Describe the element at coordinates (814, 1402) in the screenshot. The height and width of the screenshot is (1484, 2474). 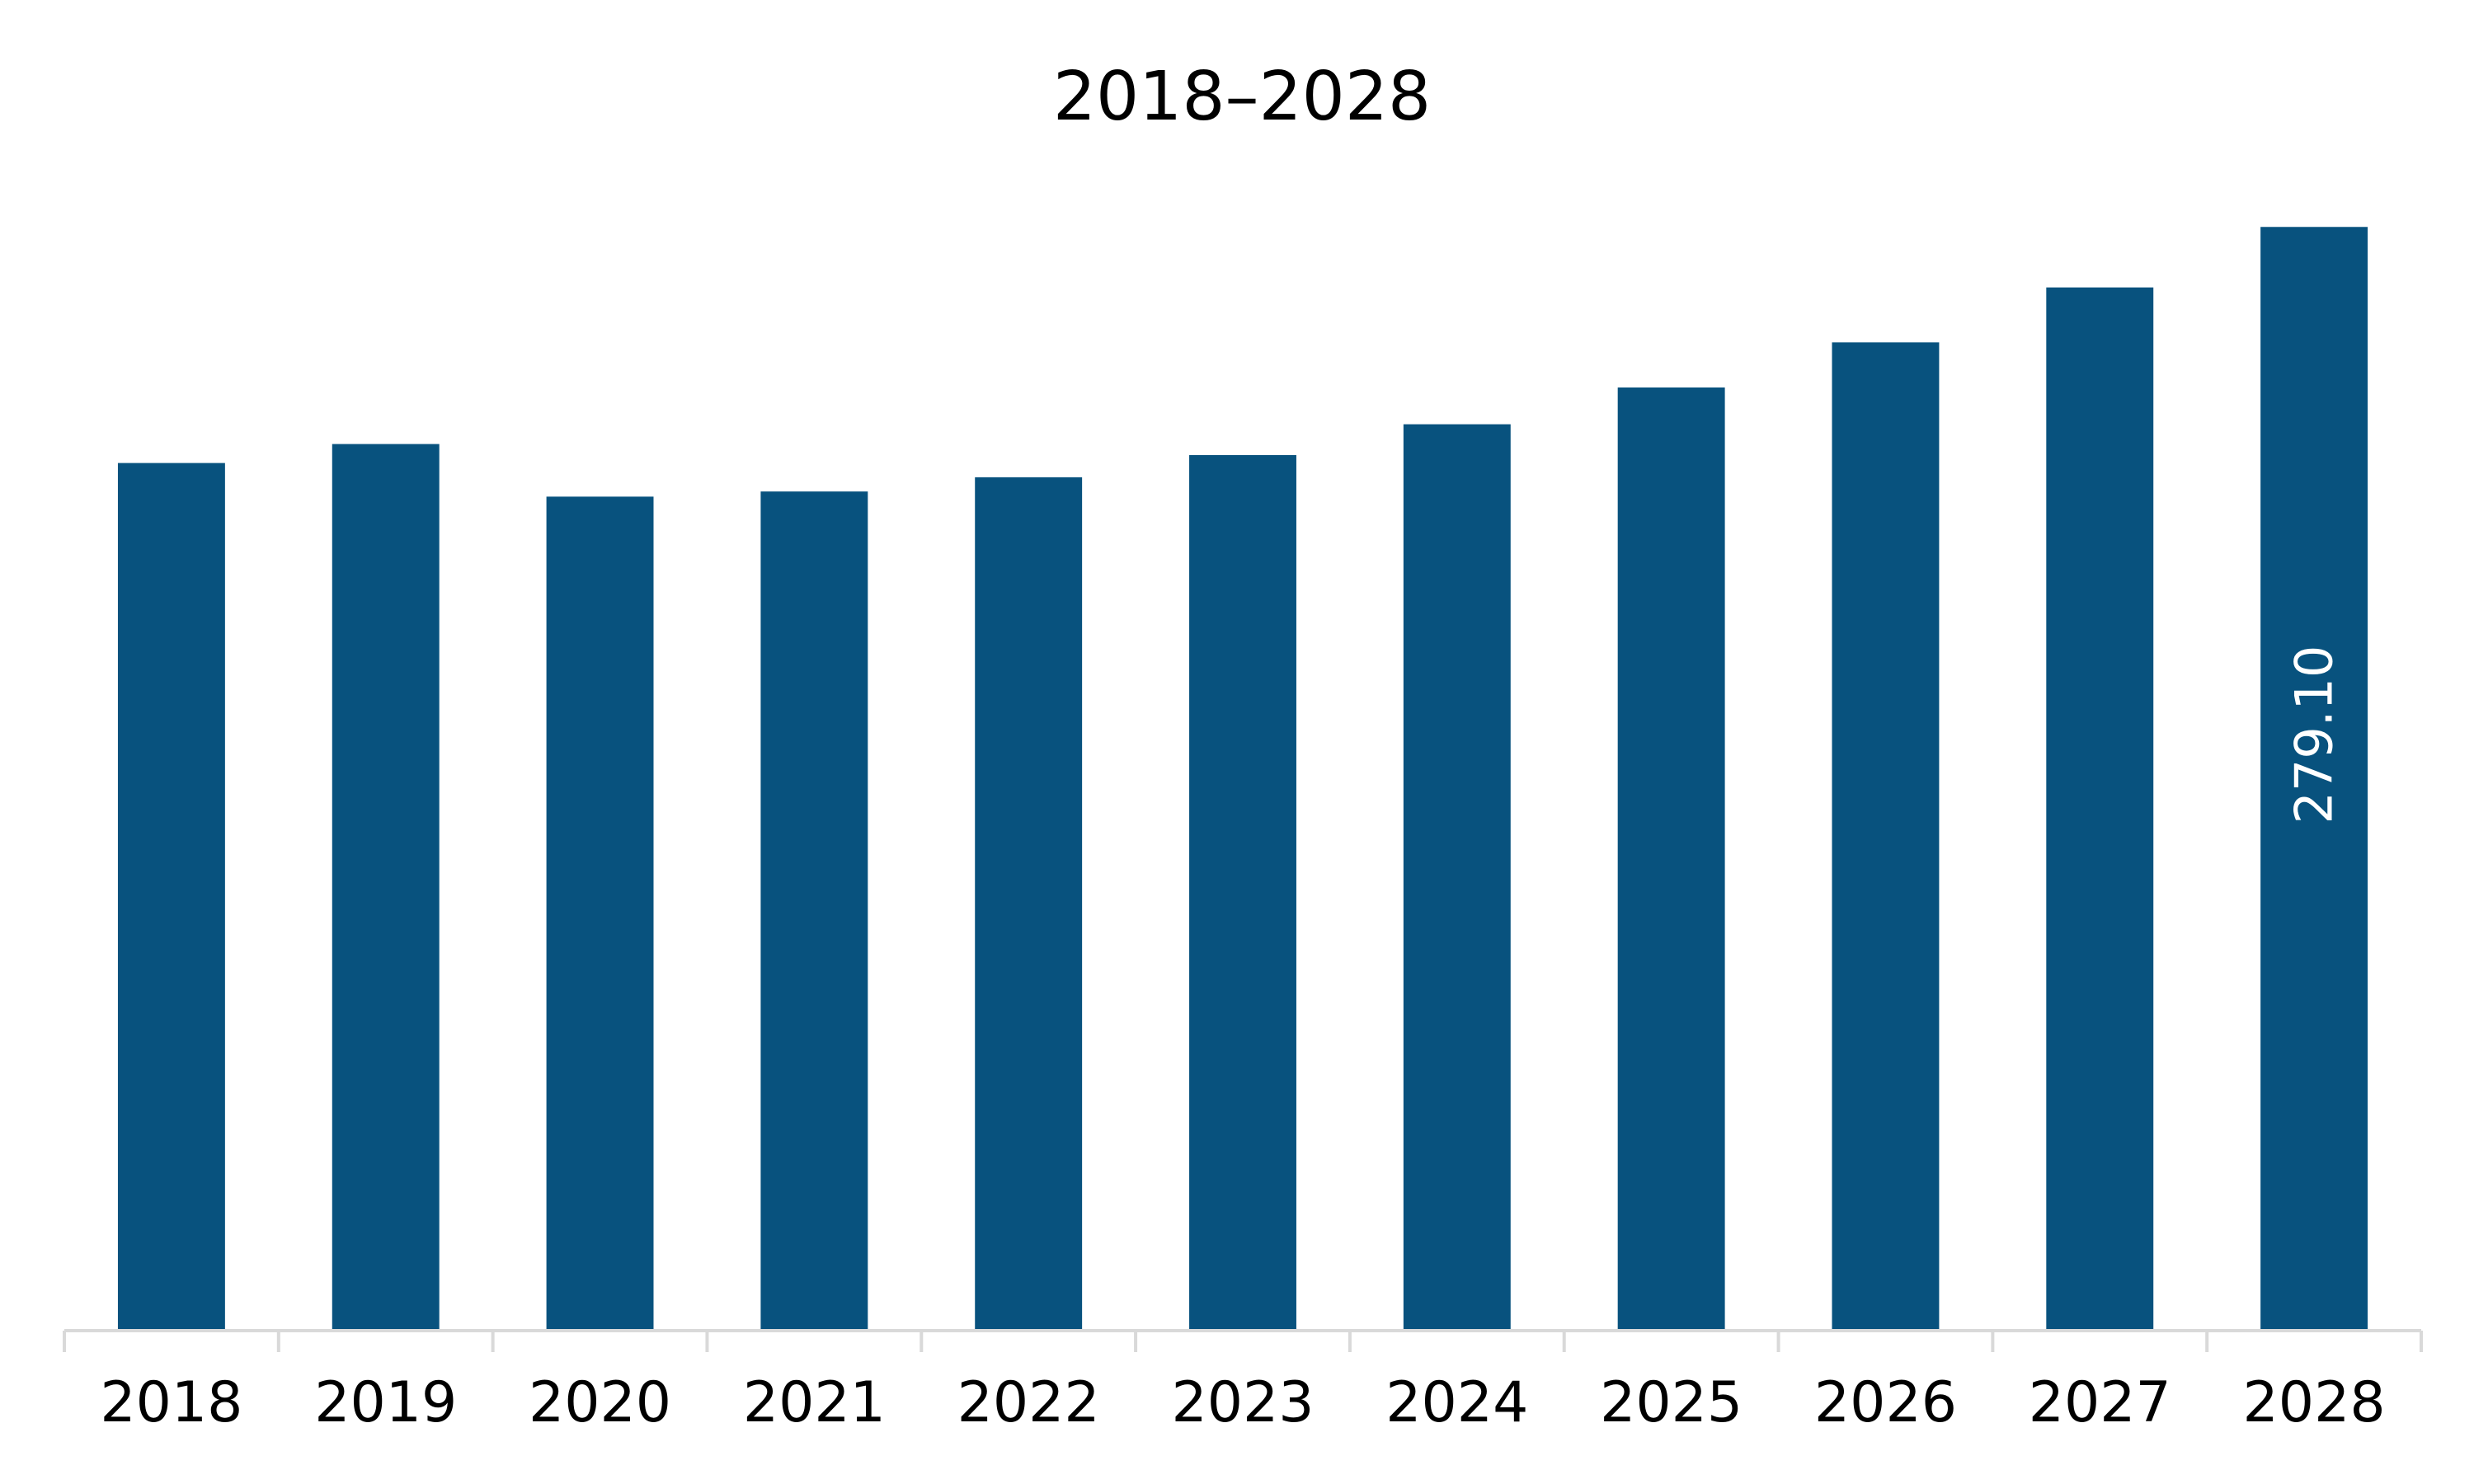
I see `x-tick-label-2021: 2021` at that location.